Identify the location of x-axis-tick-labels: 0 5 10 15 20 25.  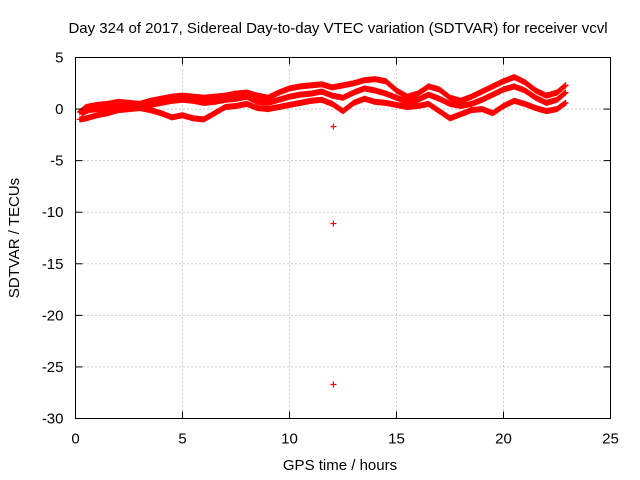
(345, 439).